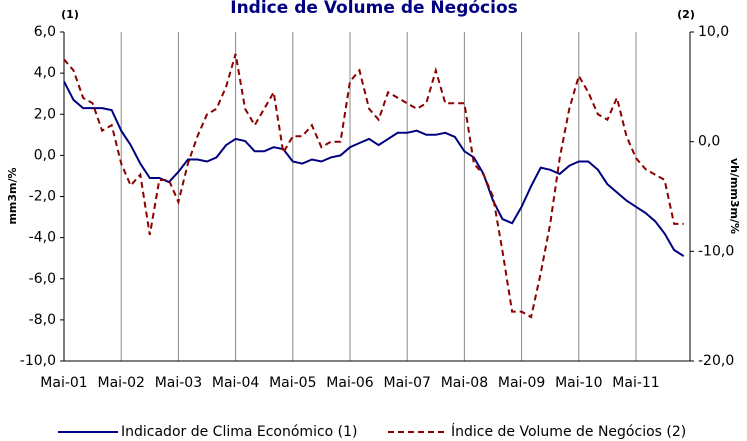  What do you see at coordinates (406, 383) in the screenshot?
I see `x-tick-label: Mai-07` at bounding box center [406, 383].